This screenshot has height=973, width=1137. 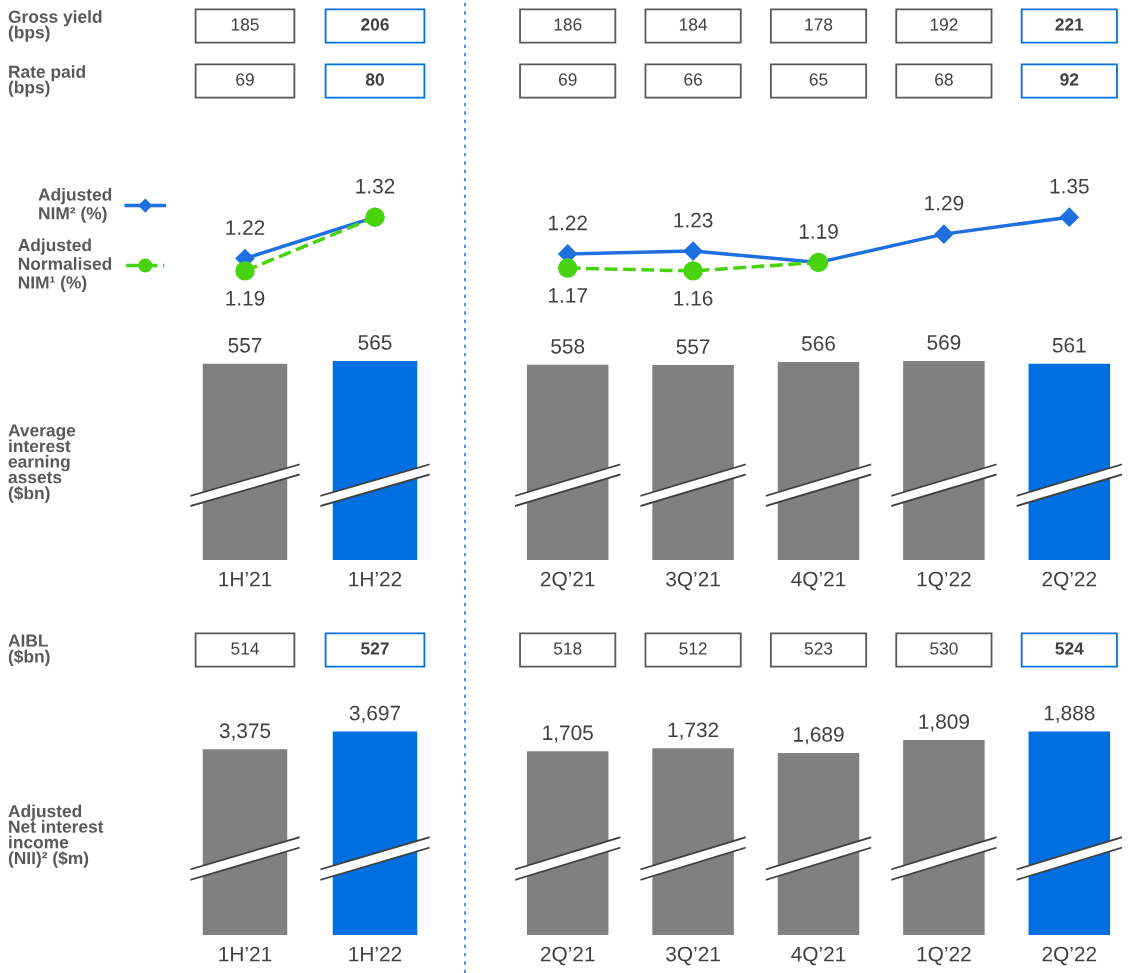 I want to click on data-label: 558, so click(x=568, y=346).